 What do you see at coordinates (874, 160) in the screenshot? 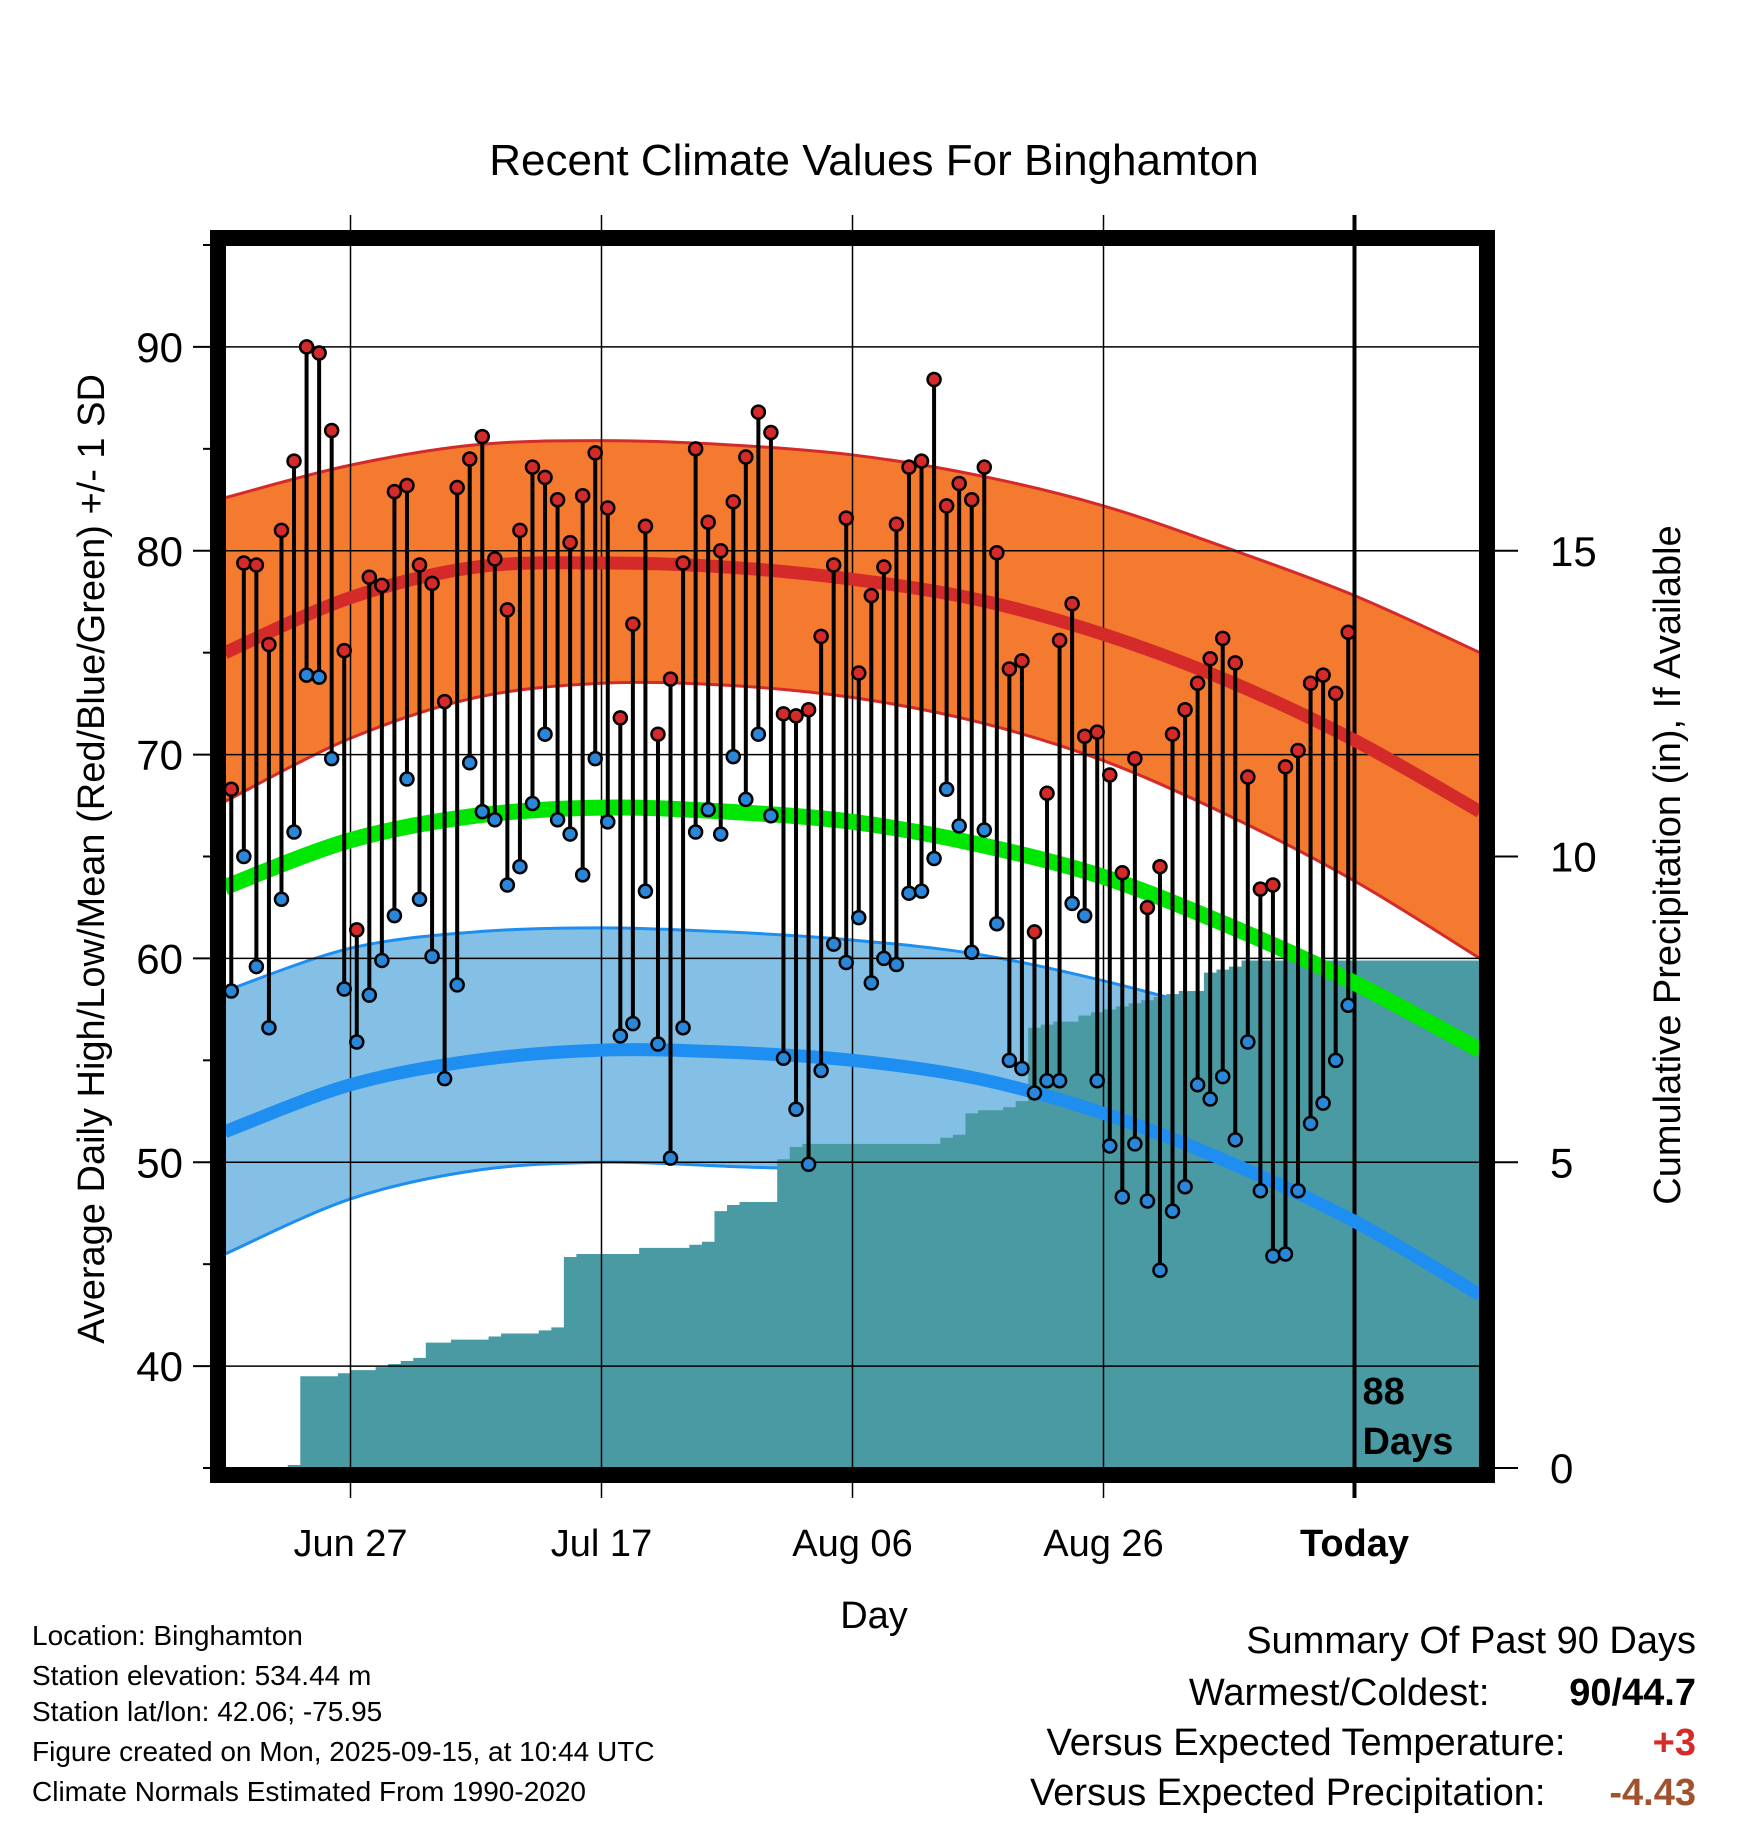
I see `chart-title: Recent Climate Values For Binghamton` at bounding box center [874, 160].